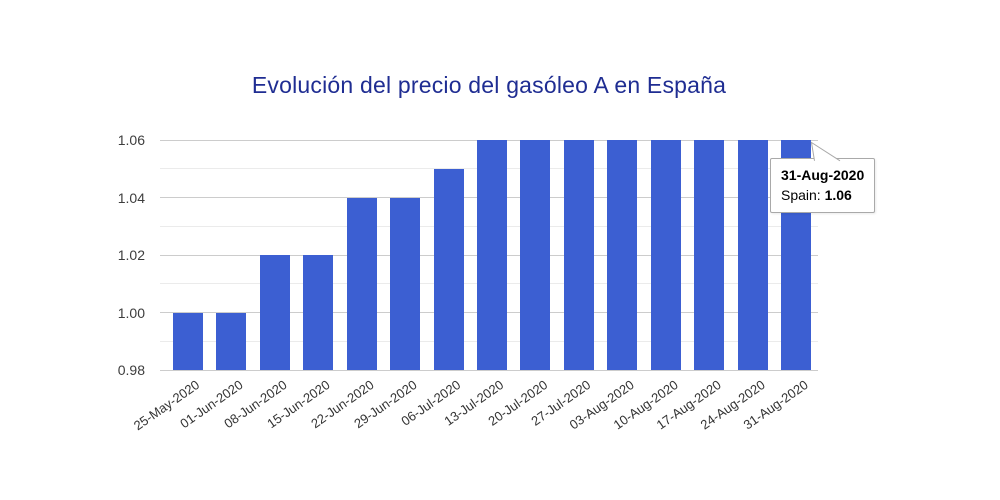 Image resolution: width=1000 pixels, height=500 pixels. Describe the element at coordinates (838, 195) in the screenshot. I see `tooltip-value: 1.06` at that location.